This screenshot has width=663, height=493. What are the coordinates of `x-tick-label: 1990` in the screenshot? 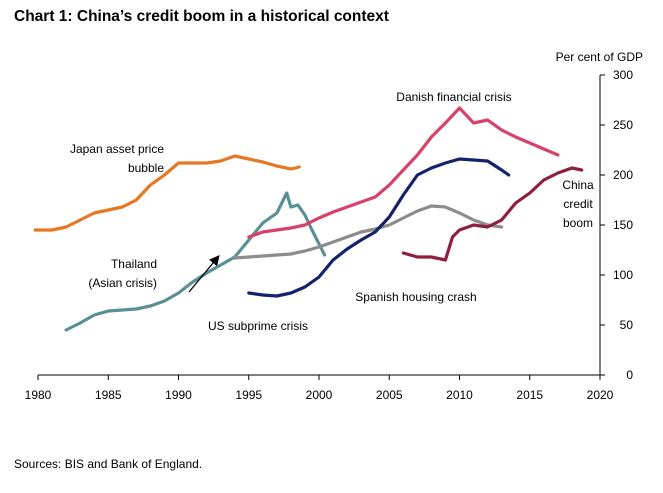 It's located at (178, 395).